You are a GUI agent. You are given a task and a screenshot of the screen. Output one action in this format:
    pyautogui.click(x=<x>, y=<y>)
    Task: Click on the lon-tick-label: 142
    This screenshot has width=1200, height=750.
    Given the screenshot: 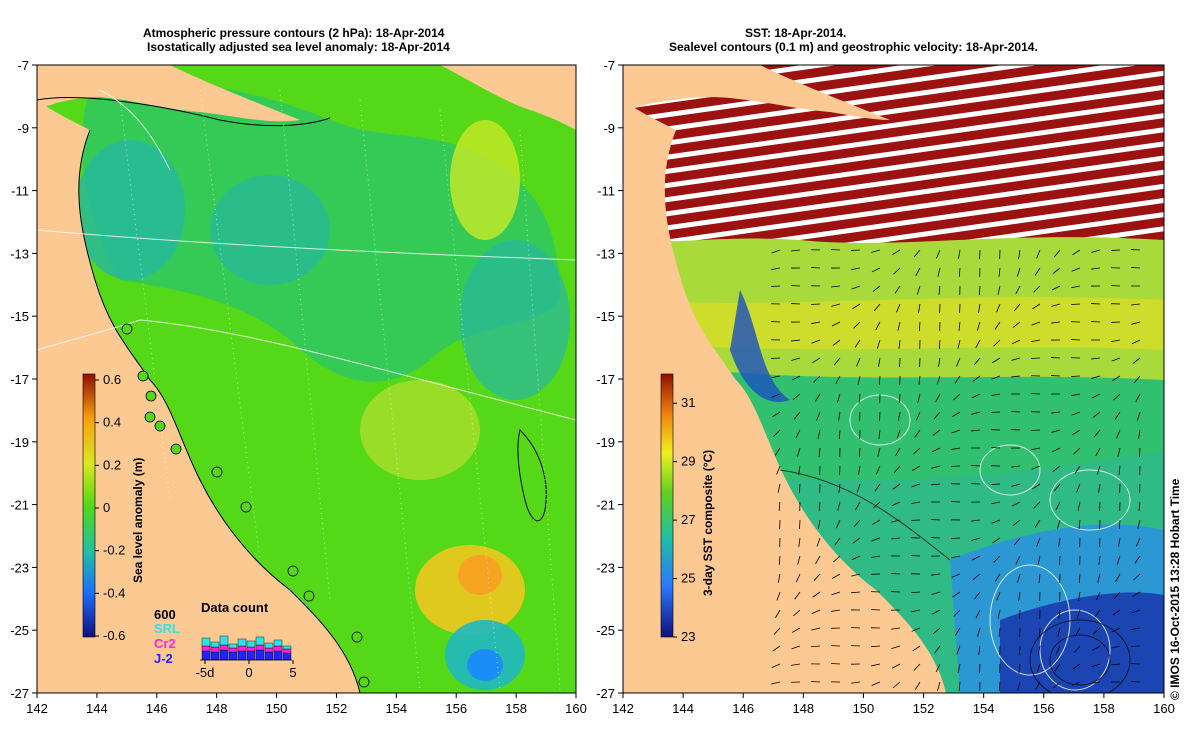 What is the action you would take?
    pyautogui.click(x=37, y=708)
    